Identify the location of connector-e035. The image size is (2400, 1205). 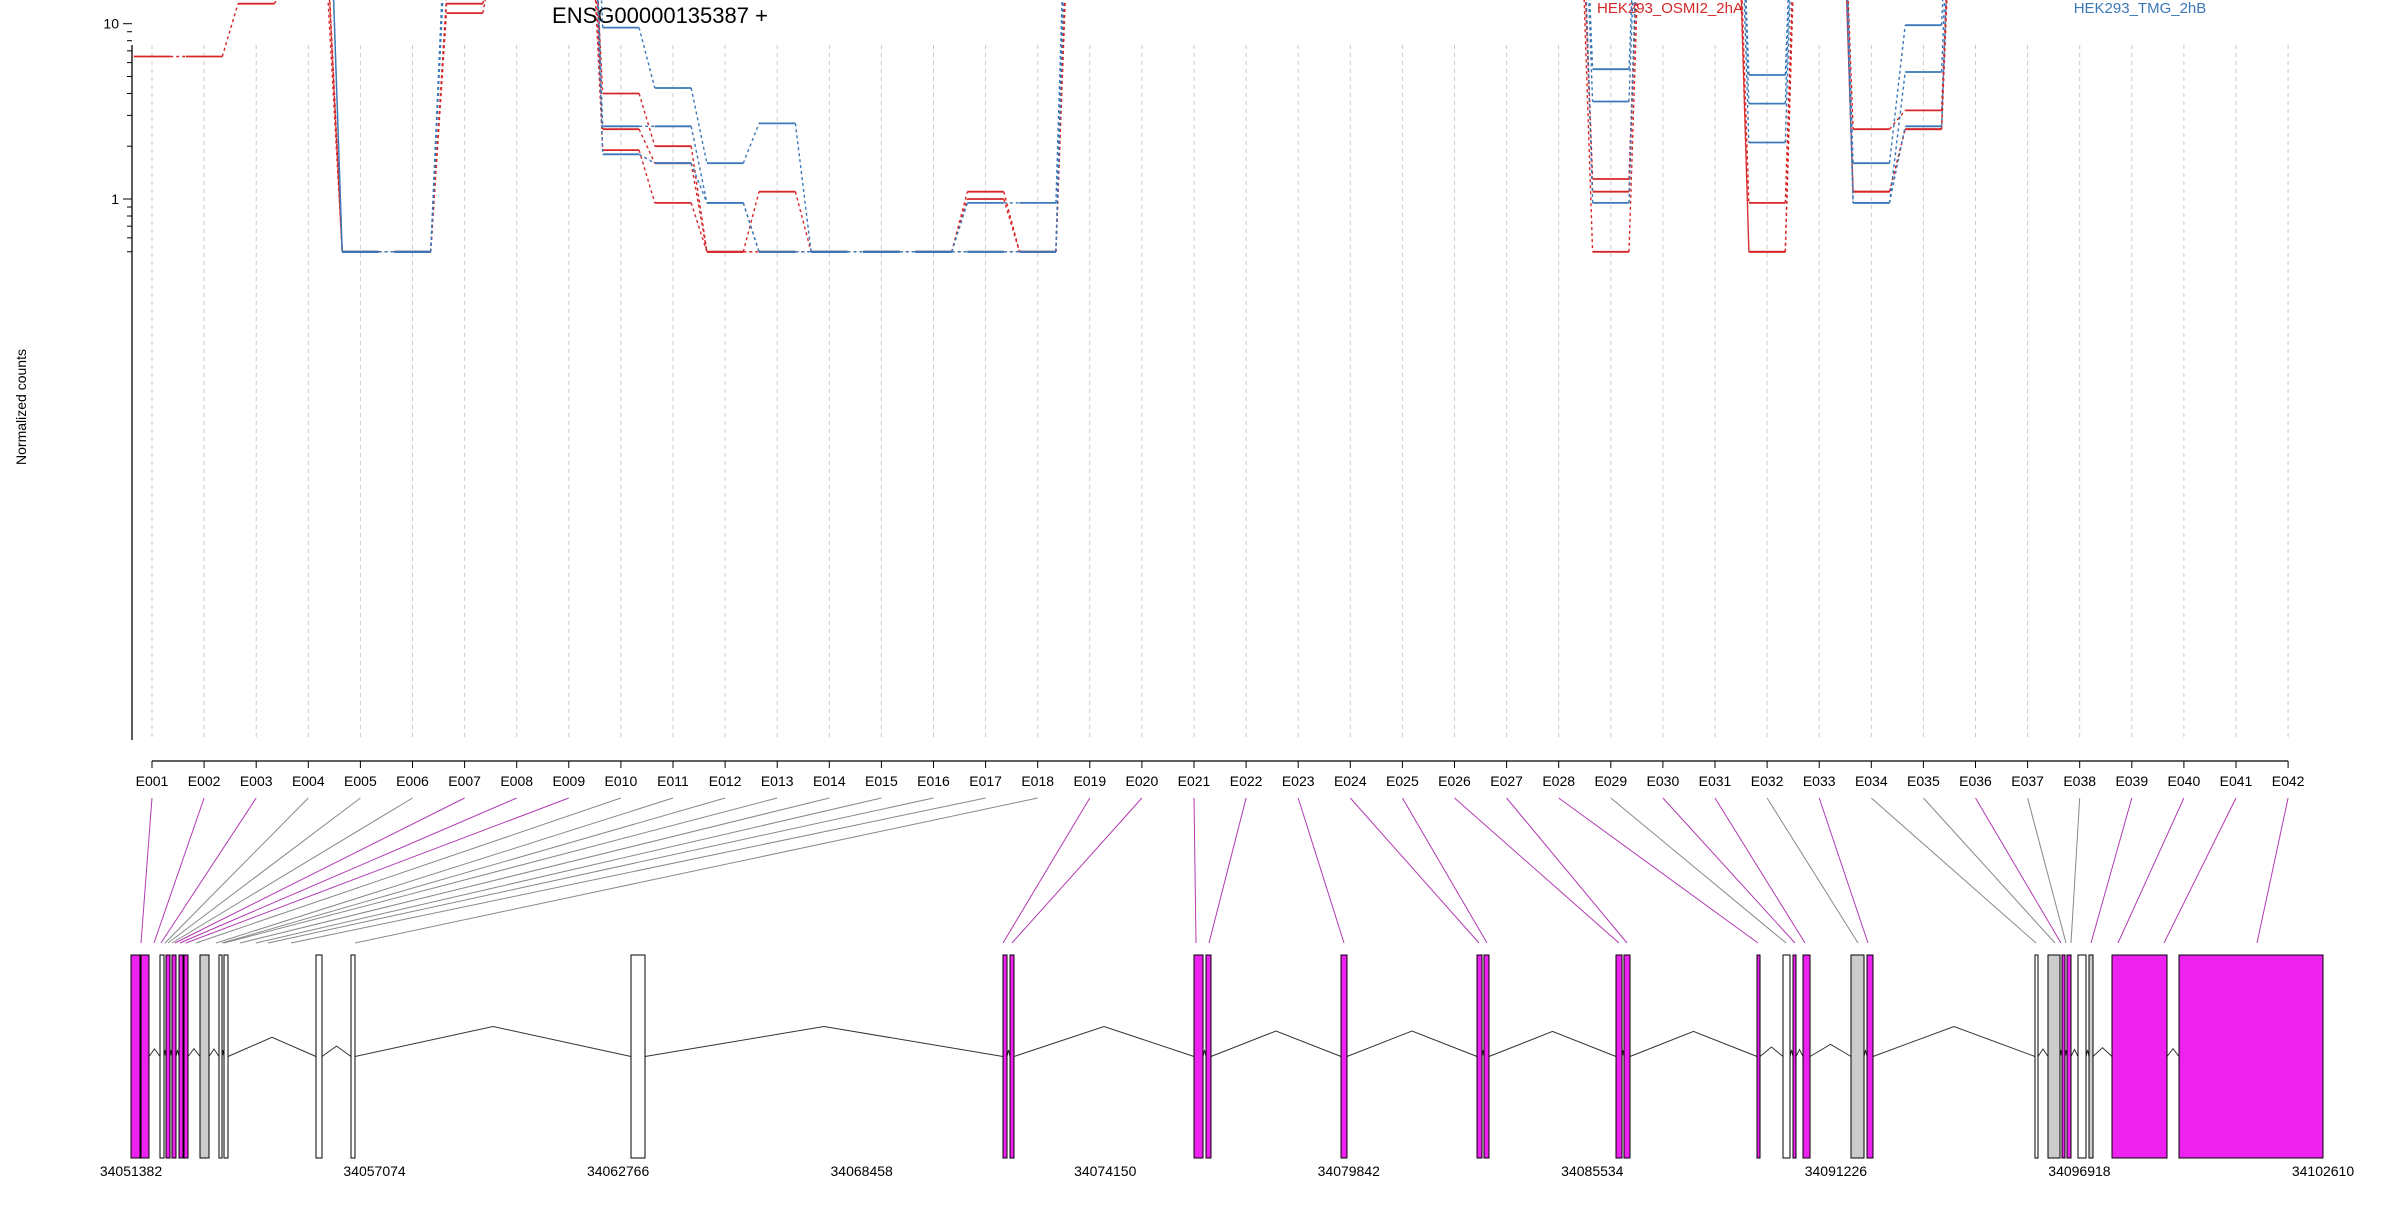
(1989, 870).